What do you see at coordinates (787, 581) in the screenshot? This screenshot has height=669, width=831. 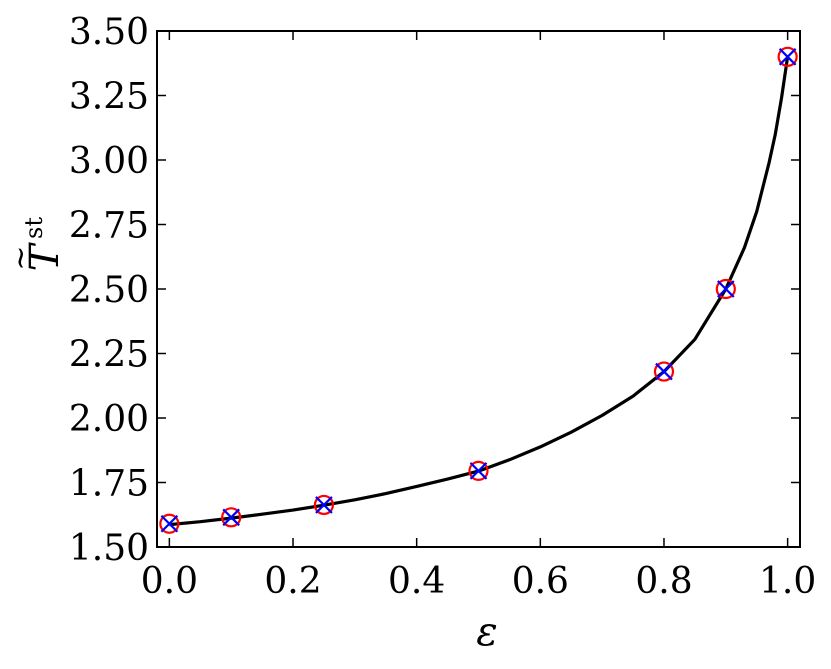 I see `x-tick-label: 1.0` at bounding box center [787, 581].